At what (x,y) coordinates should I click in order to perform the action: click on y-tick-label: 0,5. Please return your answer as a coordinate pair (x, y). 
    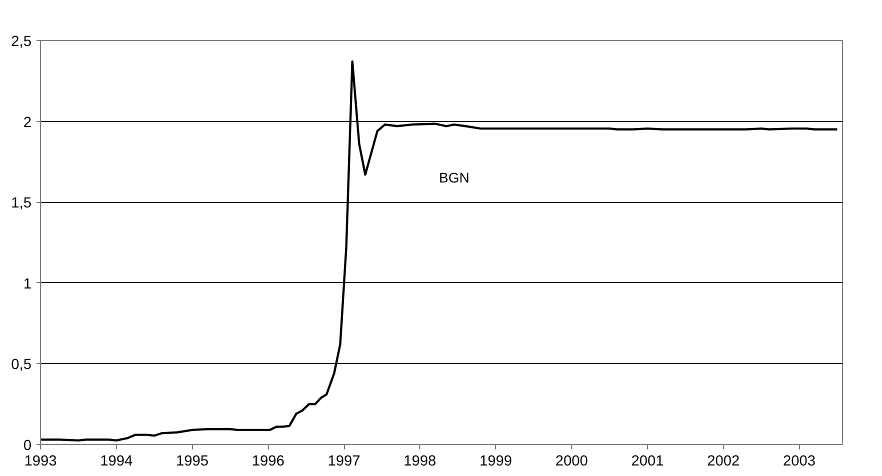
    Looking at the image, I should click on (21, 365).